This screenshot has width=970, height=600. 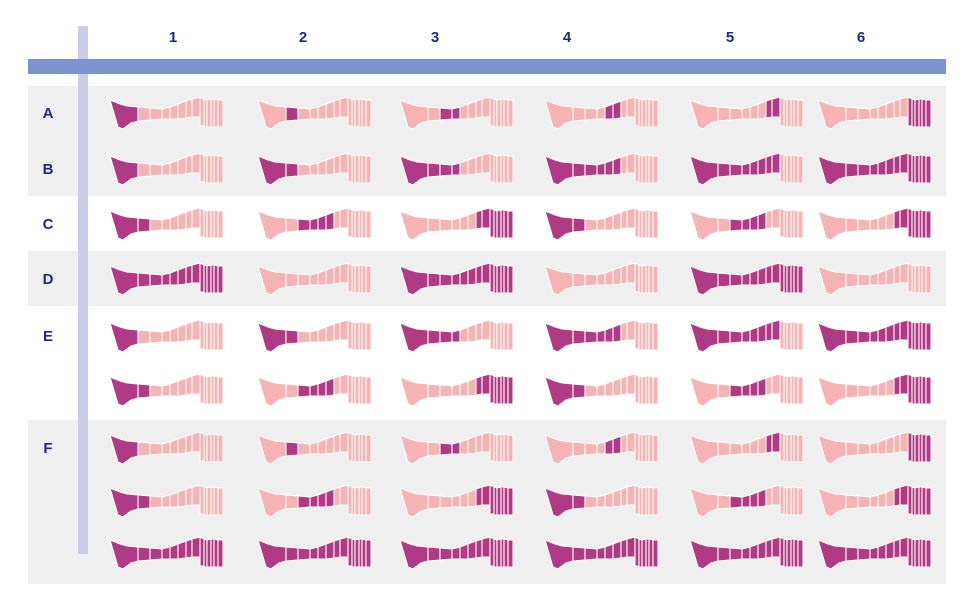 What do you see at coordinates (83, 290) in the screenshot?
I see `row-axis-bar` at bounding box center [83, 290].